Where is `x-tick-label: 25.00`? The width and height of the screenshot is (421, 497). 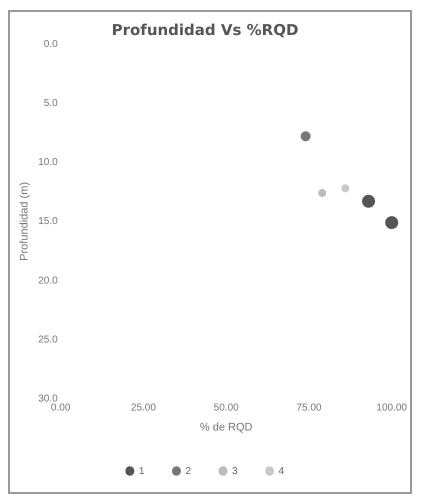 x-tick-label: 25.00 is located at coordinates (143, 408).